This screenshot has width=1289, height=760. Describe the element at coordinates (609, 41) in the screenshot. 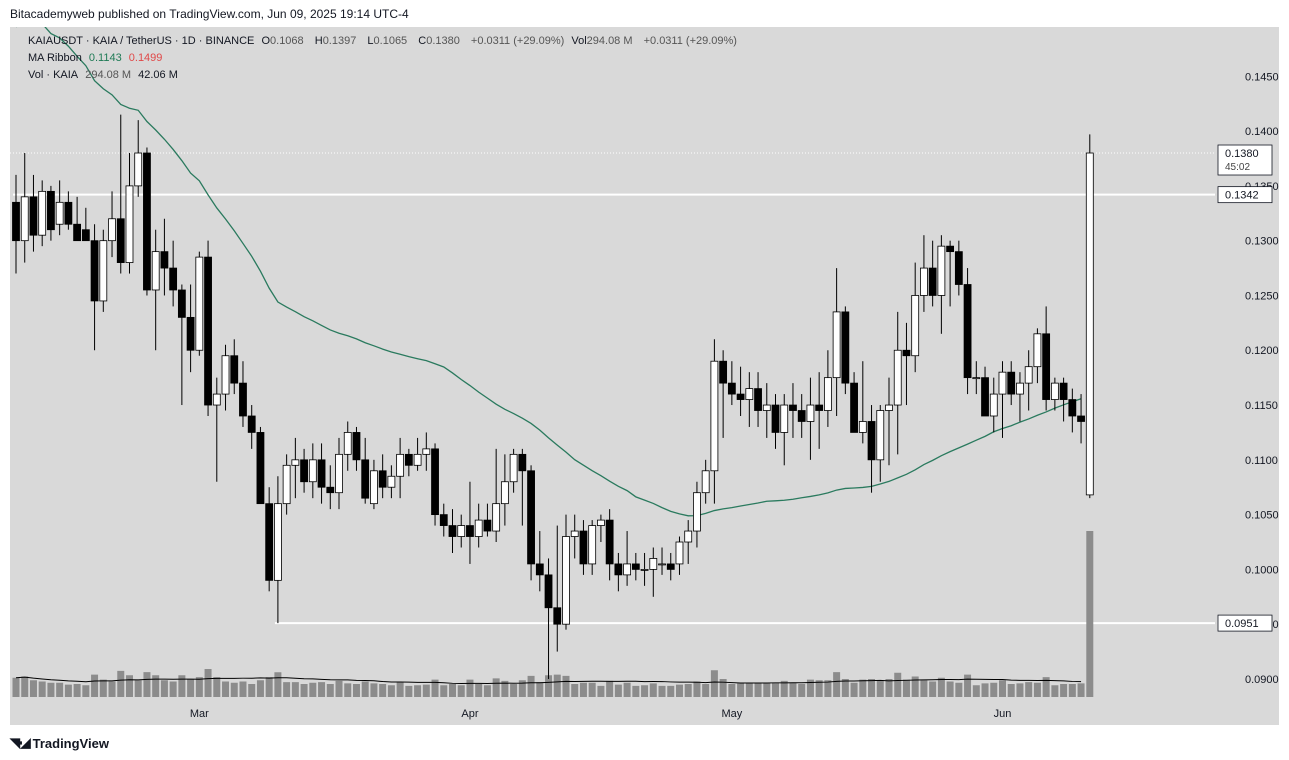

I see `legend-vol-value: 294.08 M` at that location.